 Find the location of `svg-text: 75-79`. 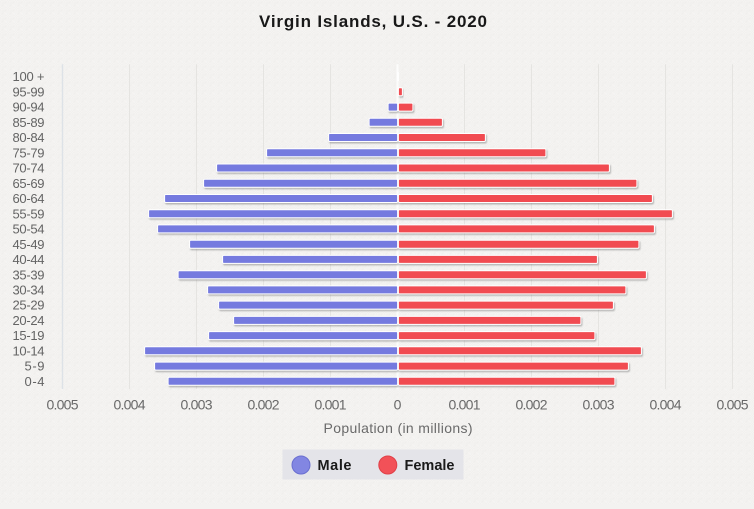

svg-text: 75-79 is located at coordinates (29, 152).